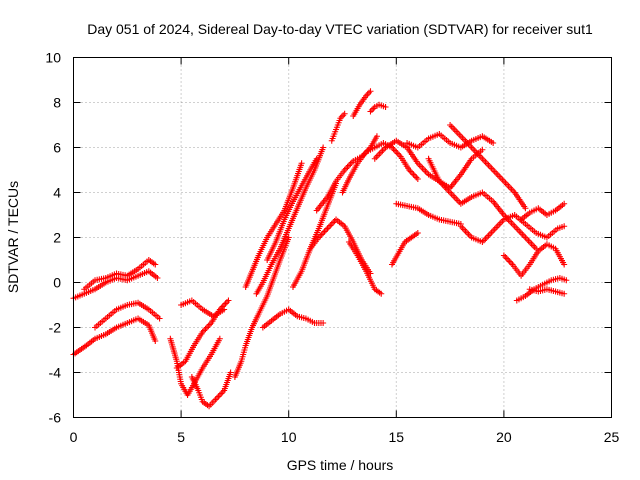  I want to click on series-track-h, so click(203, 308).